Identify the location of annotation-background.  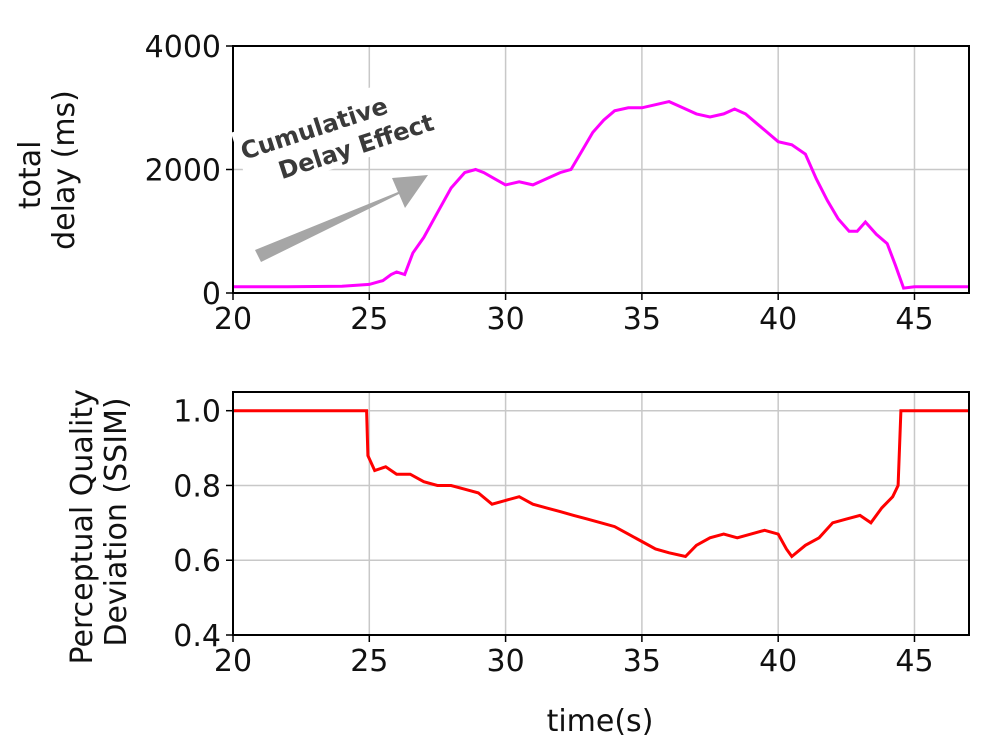
(341, 131).